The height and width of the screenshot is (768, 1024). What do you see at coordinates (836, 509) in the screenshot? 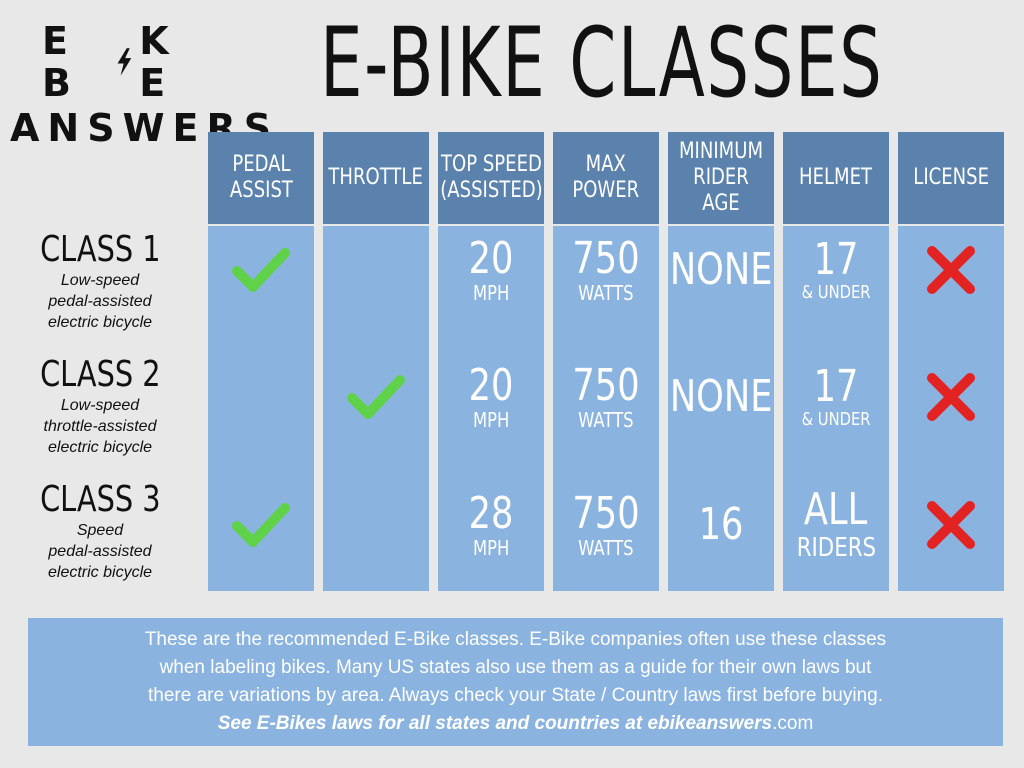
I see `cell-value: ALL` at bounding box center [836, 509].